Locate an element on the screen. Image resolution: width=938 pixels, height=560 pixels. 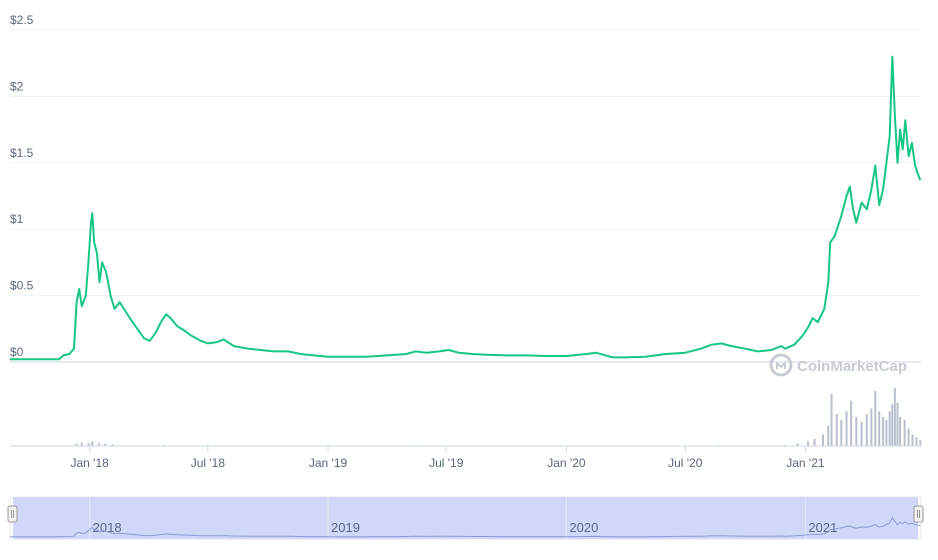
x-tick-label: Jul '18 is located at coordinates (208, 463).